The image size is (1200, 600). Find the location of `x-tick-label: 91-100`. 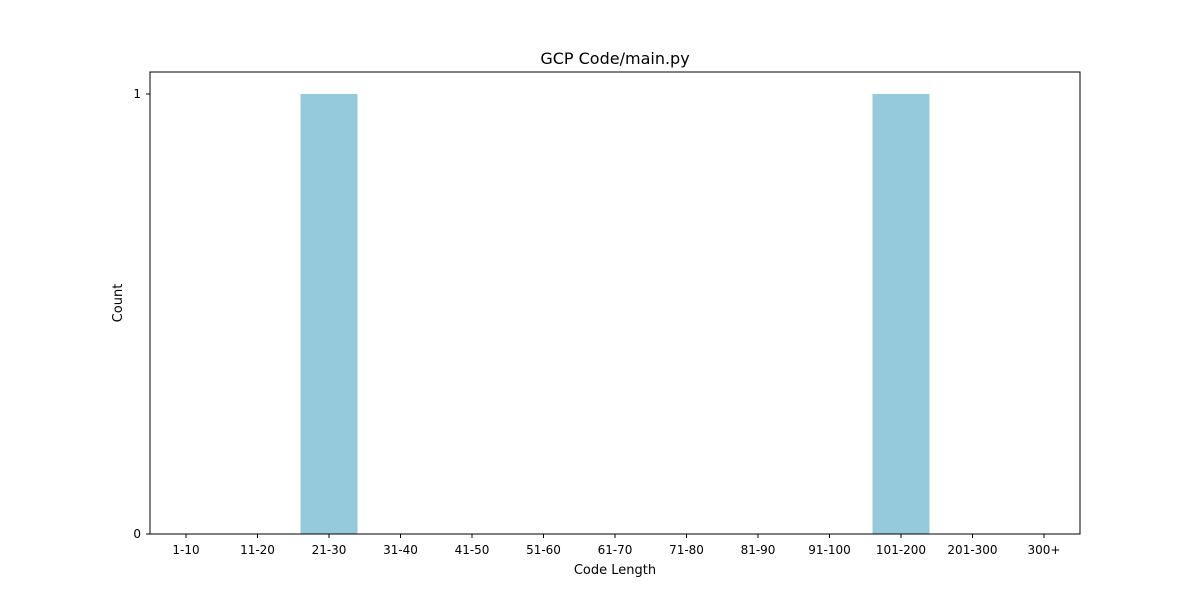

x-tick-label: 91-100 is located at coordinates (829, 550).